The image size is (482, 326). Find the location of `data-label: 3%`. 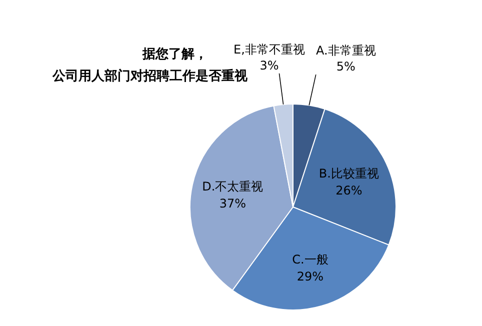

data-label: 3% is located at coordinates (269, 65).